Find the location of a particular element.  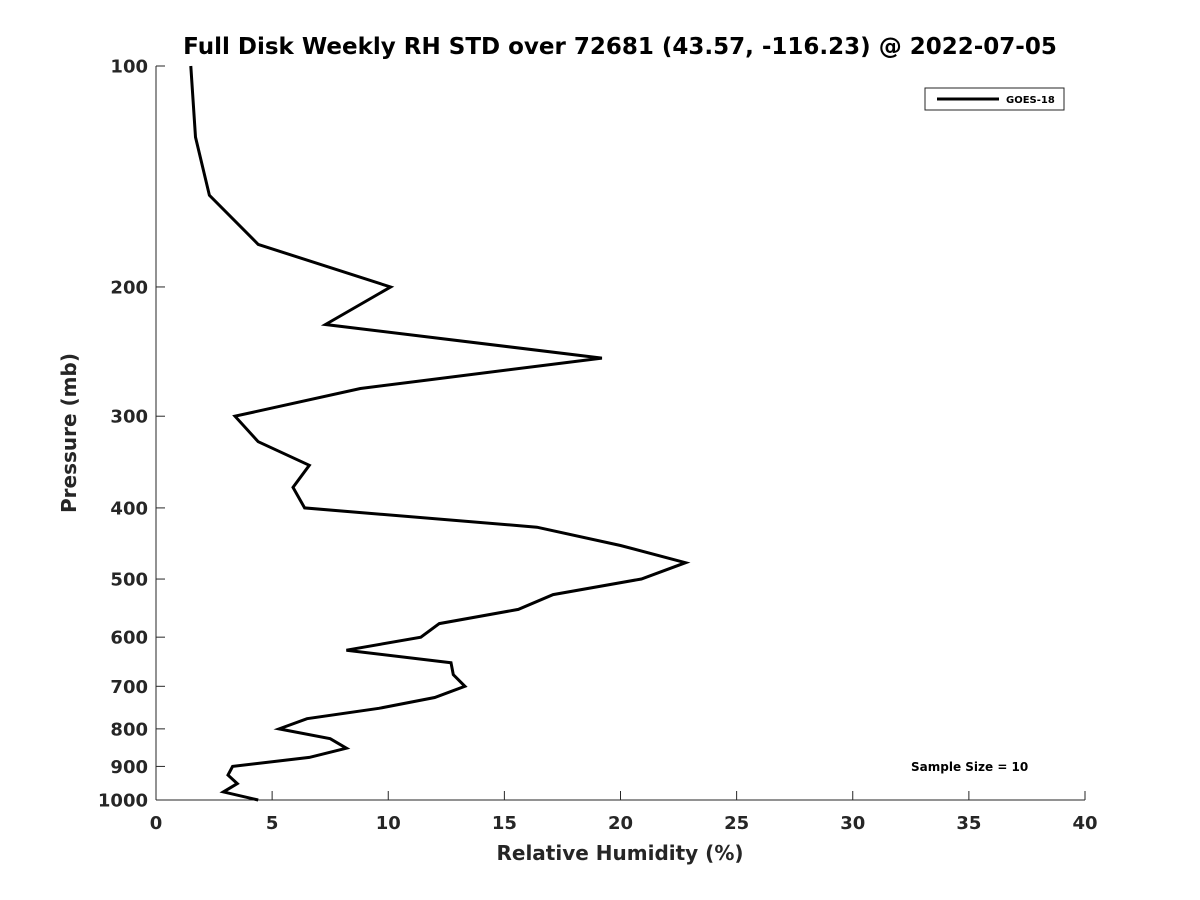

y-tick-label: 500 is located at coordinates (129, 580).